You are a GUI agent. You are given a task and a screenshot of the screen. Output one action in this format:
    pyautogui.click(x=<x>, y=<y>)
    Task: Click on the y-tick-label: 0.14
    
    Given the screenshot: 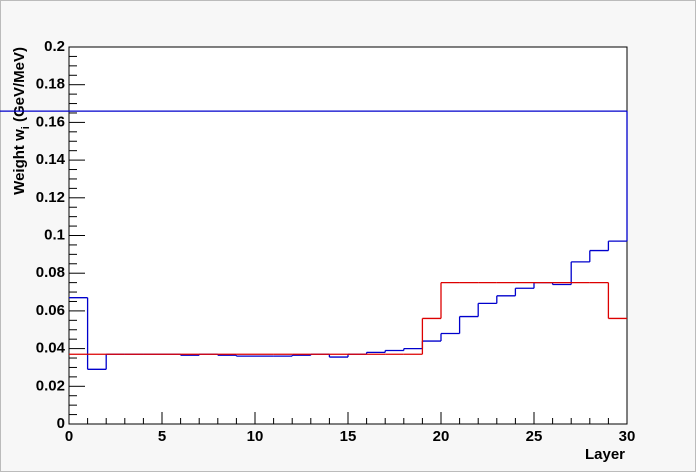 What is the action you would take?
    pyautogui.click(x=51, y=159)
    